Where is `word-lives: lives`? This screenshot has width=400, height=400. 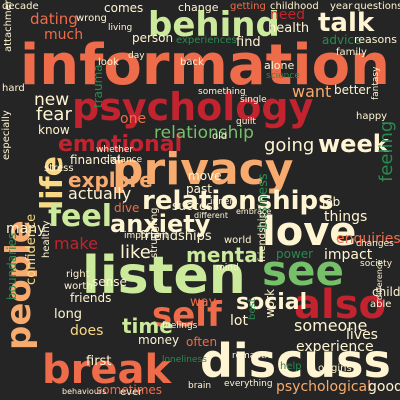
word-lives: lives is located at coordinates (362, 335).